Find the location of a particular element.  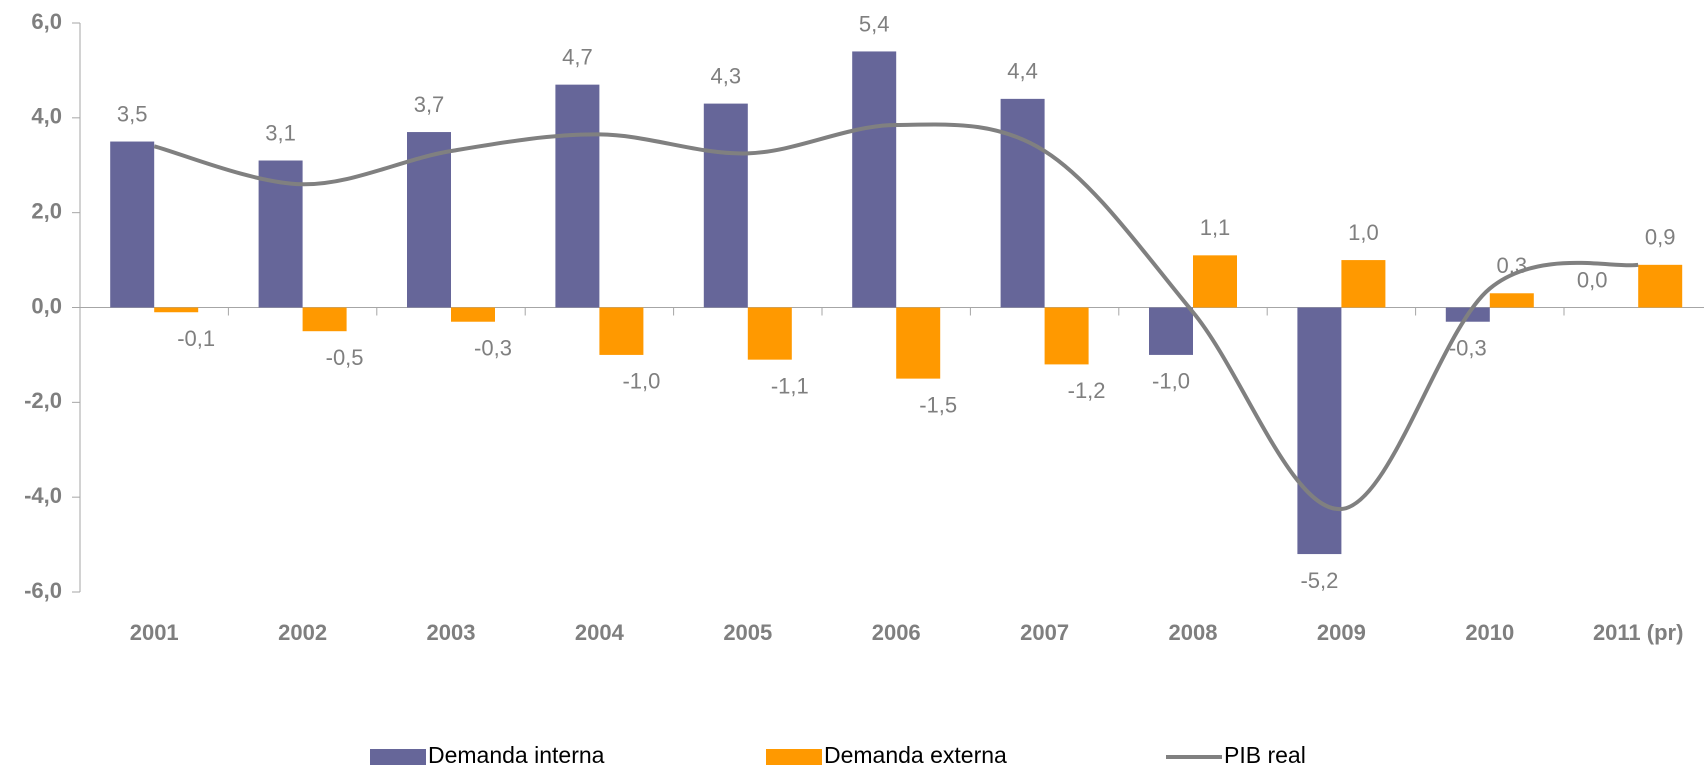

x-tick-label: 2003 is located at coordinates (451, 632).